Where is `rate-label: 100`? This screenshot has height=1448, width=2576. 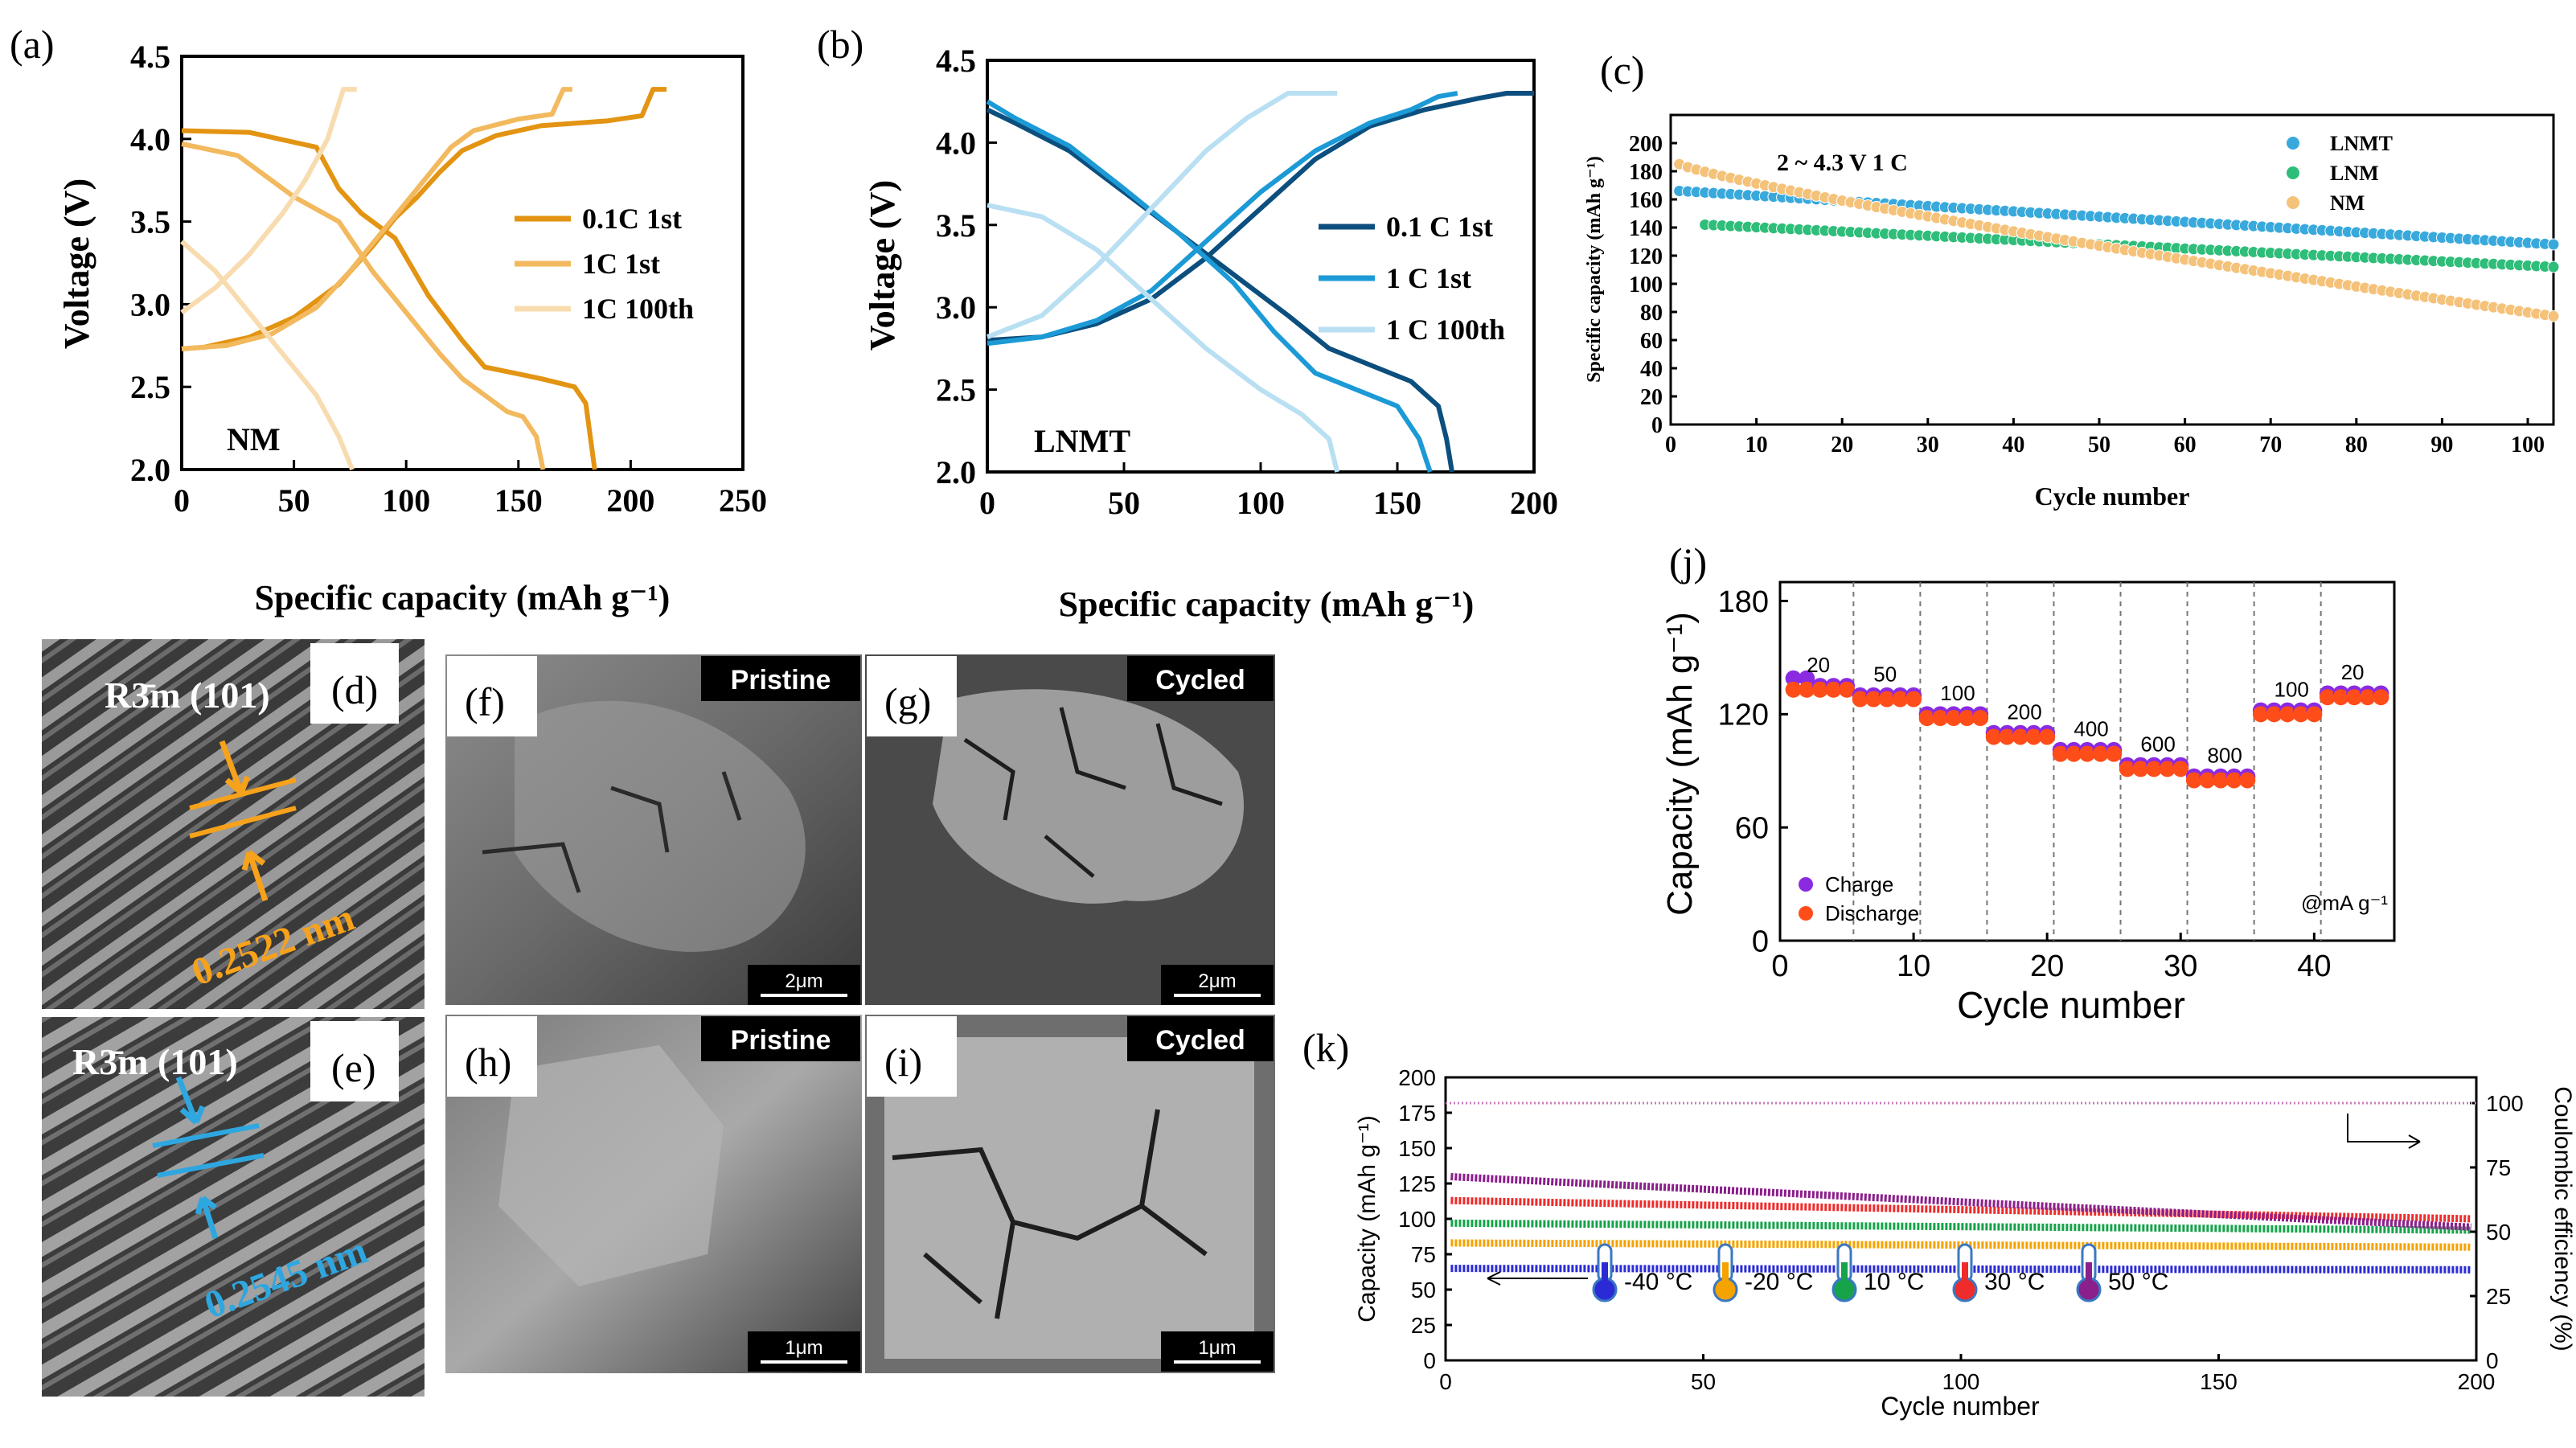 rate-label: 100 is located at coordinates (1958, 693).